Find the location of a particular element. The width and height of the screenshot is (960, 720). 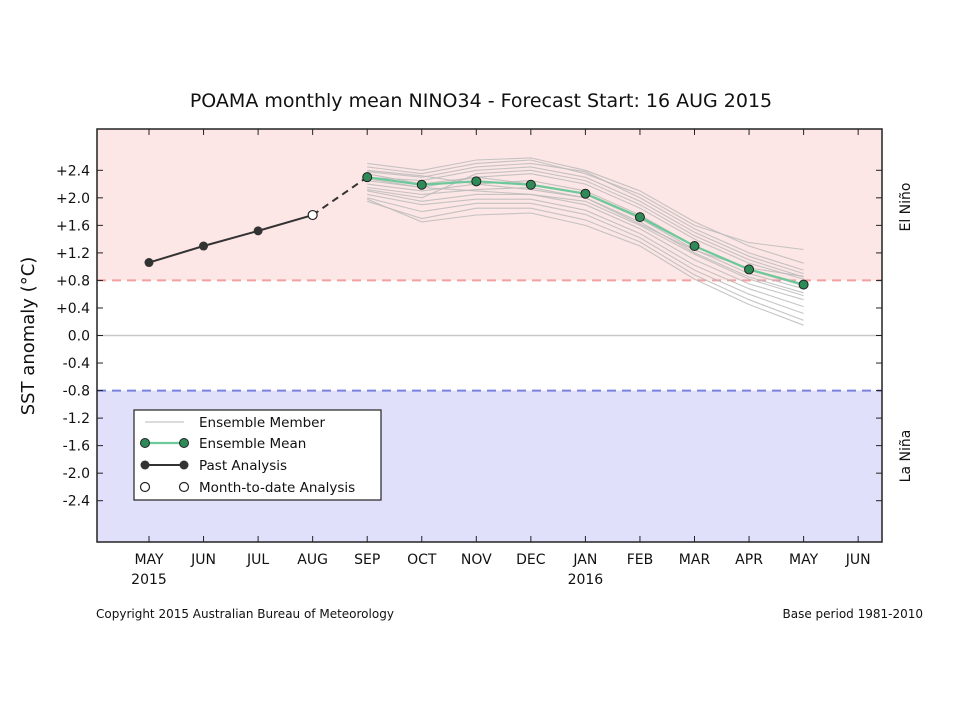

y-tick-label: -1.2 is located at coordinates (76, 419).